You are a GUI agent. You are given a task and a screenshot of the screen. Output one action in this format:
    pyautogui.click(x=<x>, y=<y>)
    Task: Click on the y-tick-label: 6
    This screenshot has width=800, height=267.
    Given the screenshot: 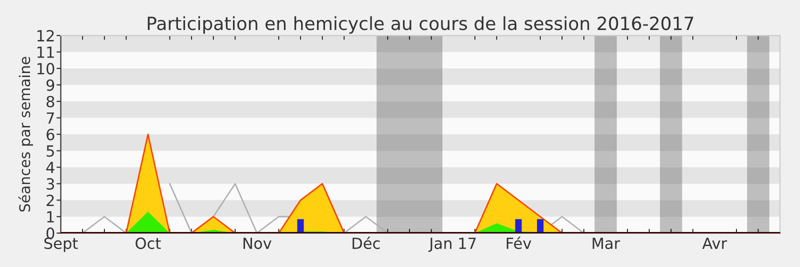 What is the action you would take?
    pyautogui.click(x=50, y=134)
    